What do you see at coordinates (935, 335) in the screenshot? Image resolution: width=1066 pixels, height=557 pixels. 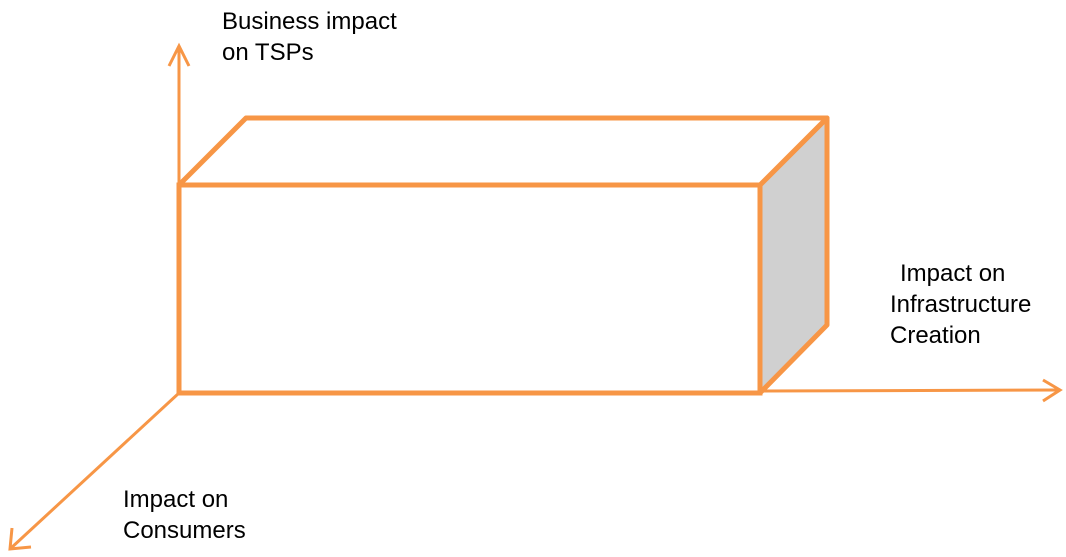 I see `x-axis-label-line-3: Creation` at bounding box center [935, 335].